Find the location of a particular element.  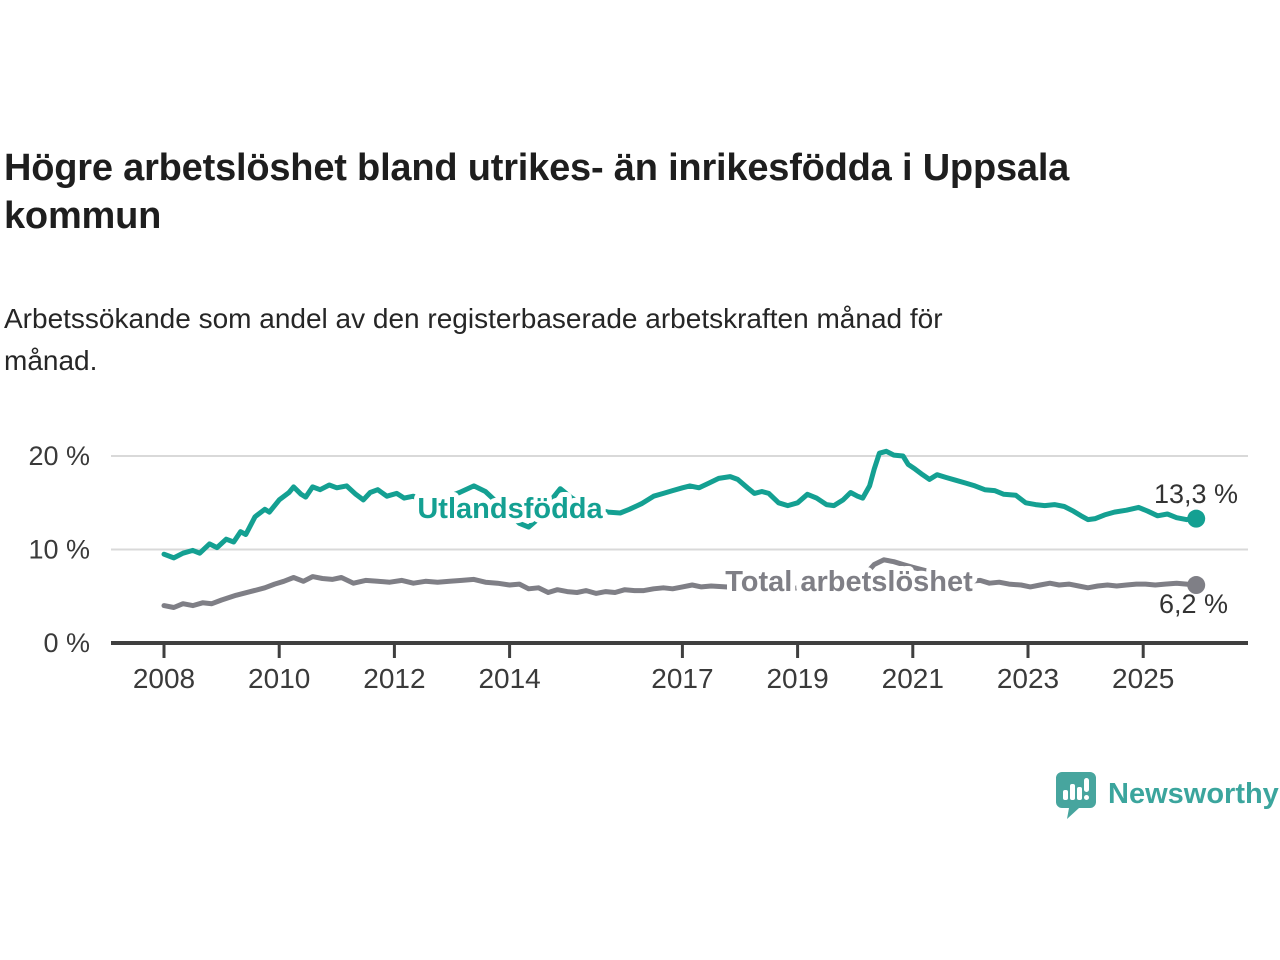

y-tick-label-10: 10 % is located at coordinates (59, 550).